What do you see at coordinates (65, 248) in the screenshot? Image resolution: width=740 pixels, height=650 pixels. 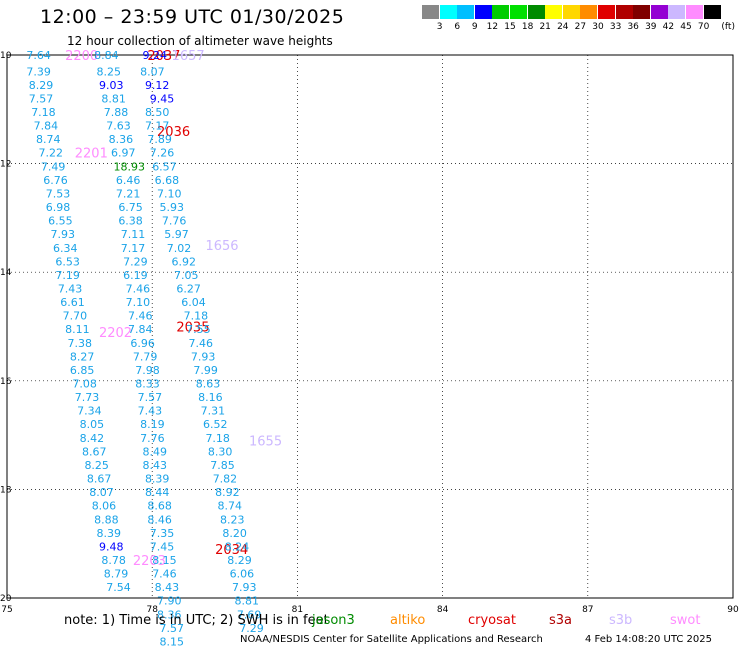 I see `wave-height-value: 6.34` at bounding box center [65, 248].